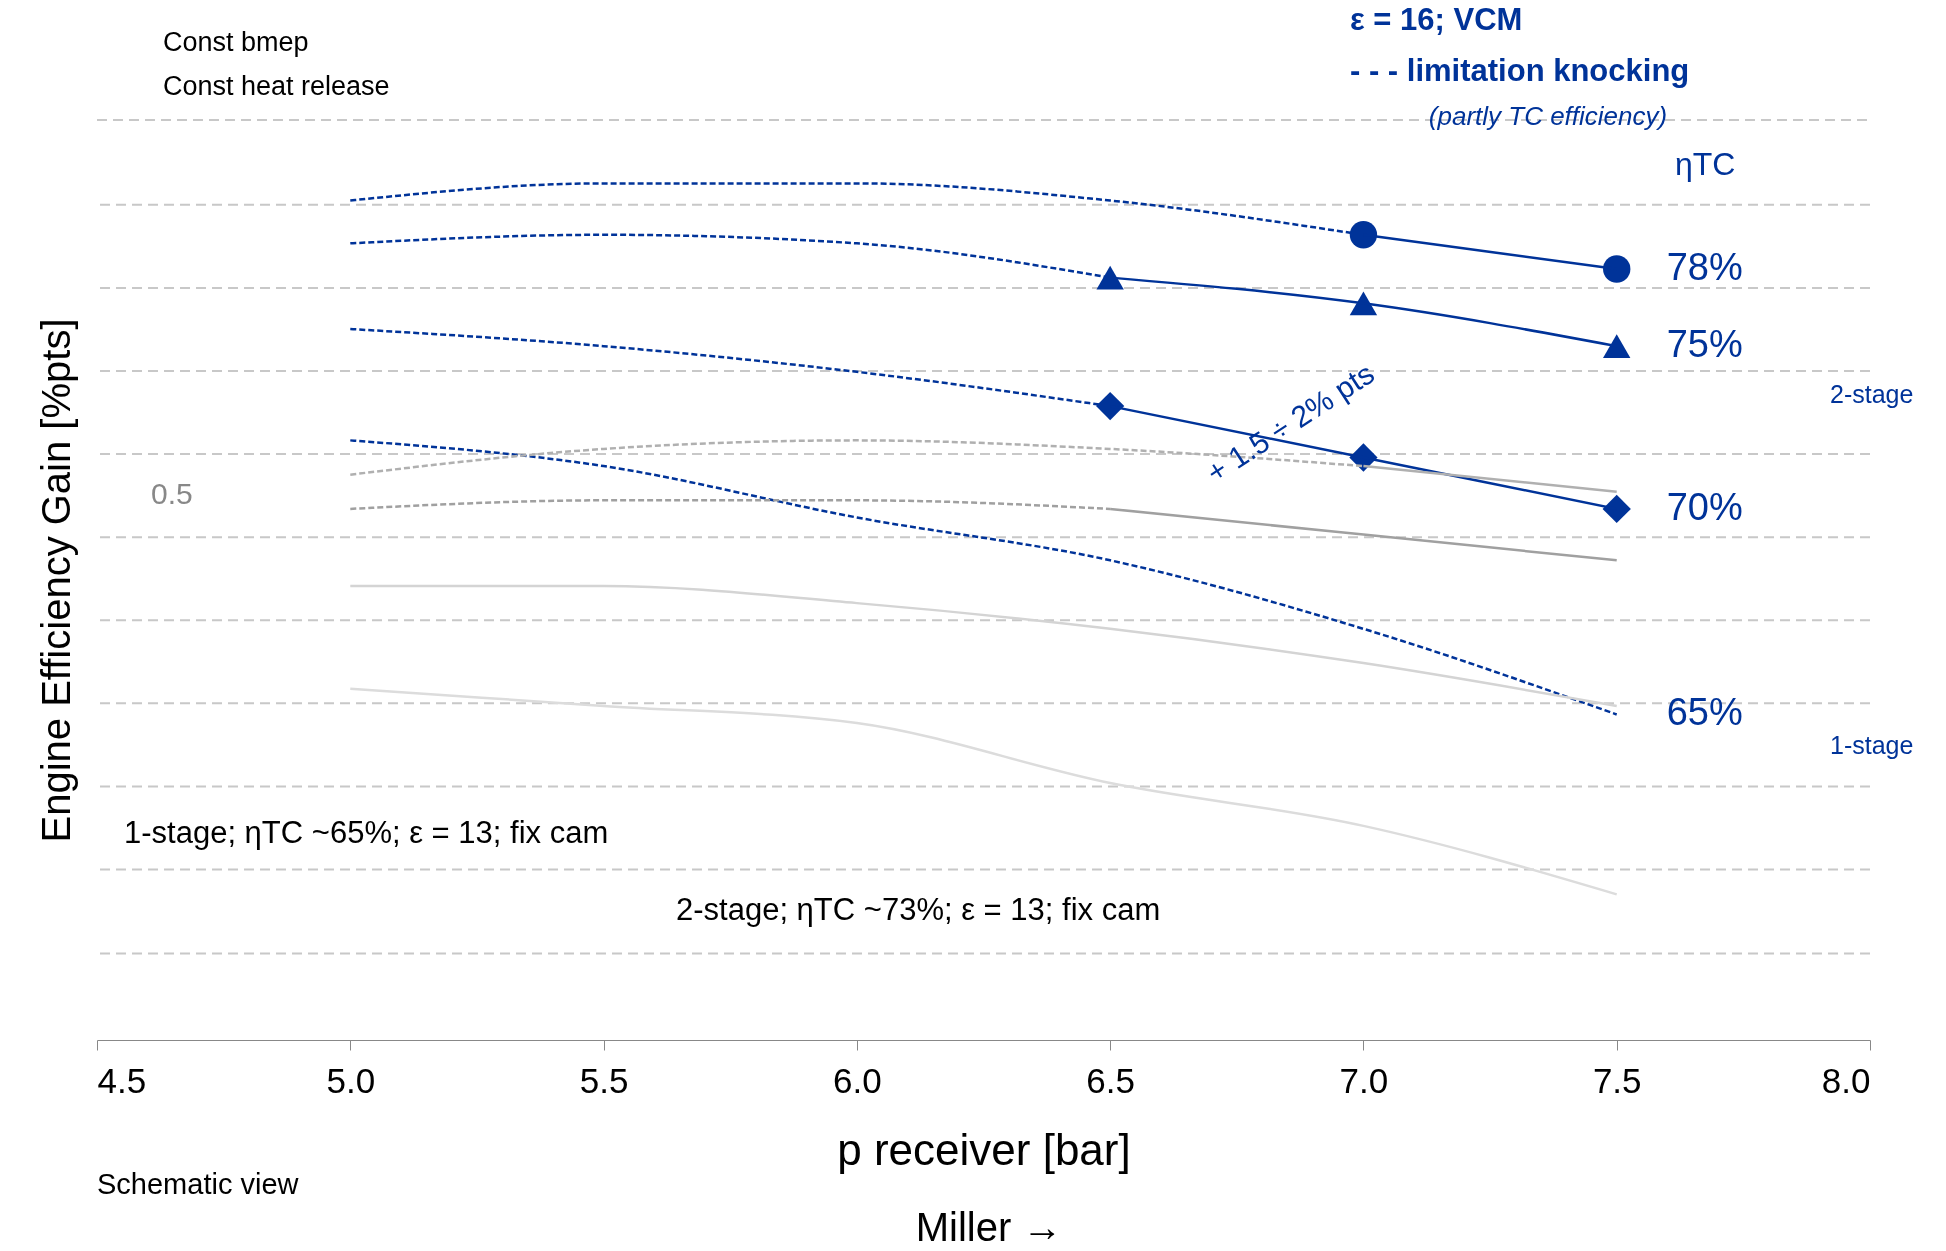 The width and height of the screenshot is (1946, 1251). Describe the element at coordinates (1704, 267) in the screenshot. I see `series-label: 78%` at that location.